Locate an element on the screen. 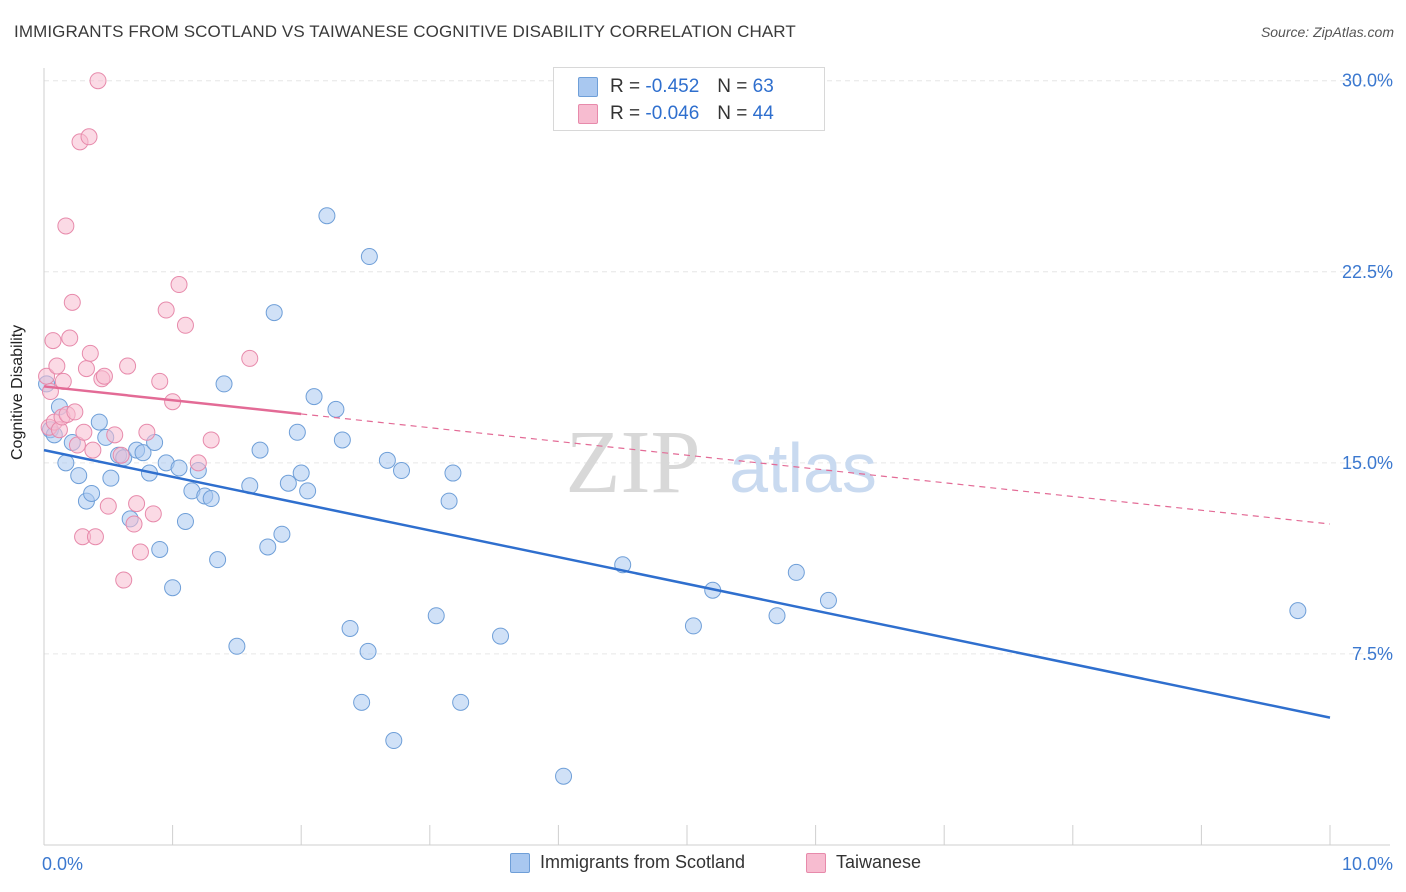 The width and height of the screenshot is (1406, 892). stats-row-scotland: R = -0.452 N = 63 is located at coordinates (676, 87).